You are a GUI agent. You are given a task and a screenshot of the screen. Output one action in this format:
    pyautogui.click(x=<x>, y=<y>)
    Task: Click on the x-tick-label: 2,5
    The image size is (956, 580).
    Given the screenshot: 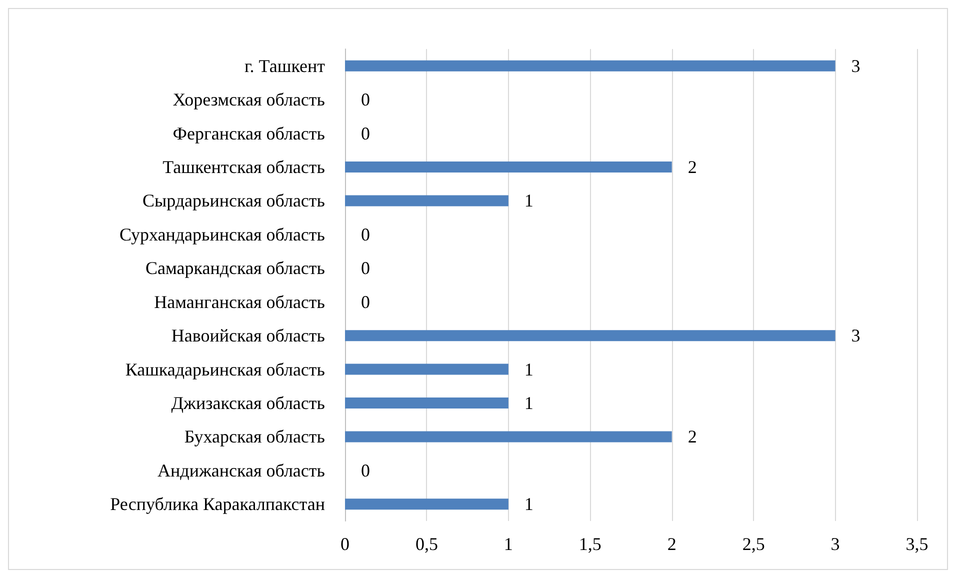 What is the action you would take?
    pyautogui.click(x=753, y=544)
    